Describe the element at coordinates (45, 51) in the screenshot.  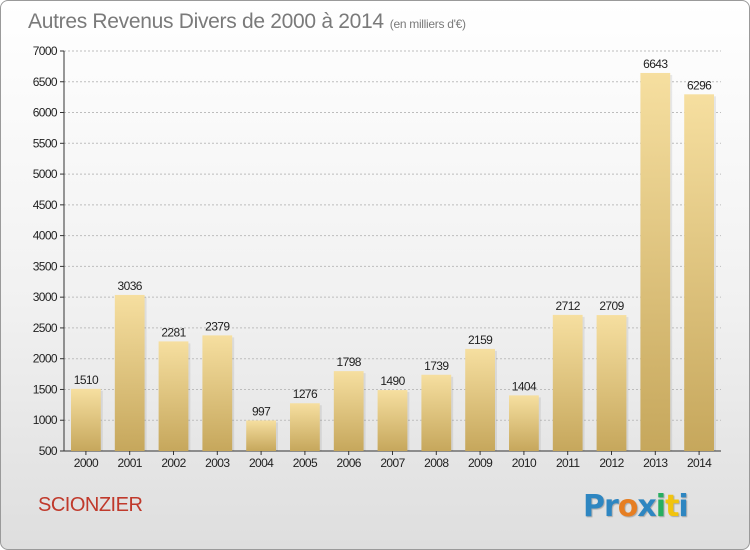
I see `y-tick-label: 7000` at that location.